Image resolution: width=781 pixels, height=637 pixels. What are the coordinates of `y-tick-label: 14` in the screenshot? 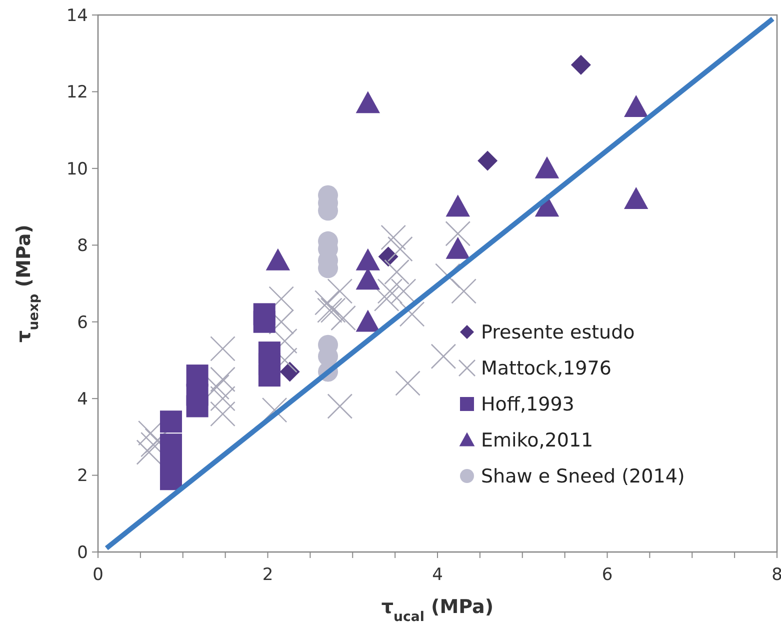 It's located at (77, 16).